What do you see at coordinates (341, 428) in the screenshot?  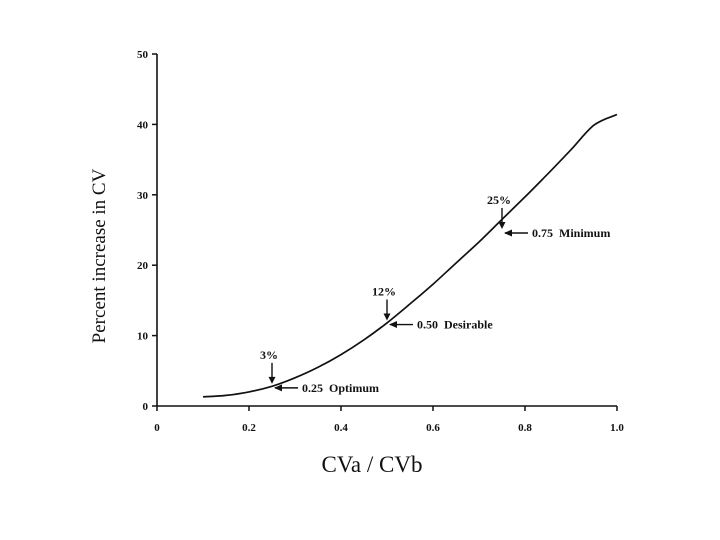 I see `x-tick-label: 0.4` at bounding box center [341, 428].